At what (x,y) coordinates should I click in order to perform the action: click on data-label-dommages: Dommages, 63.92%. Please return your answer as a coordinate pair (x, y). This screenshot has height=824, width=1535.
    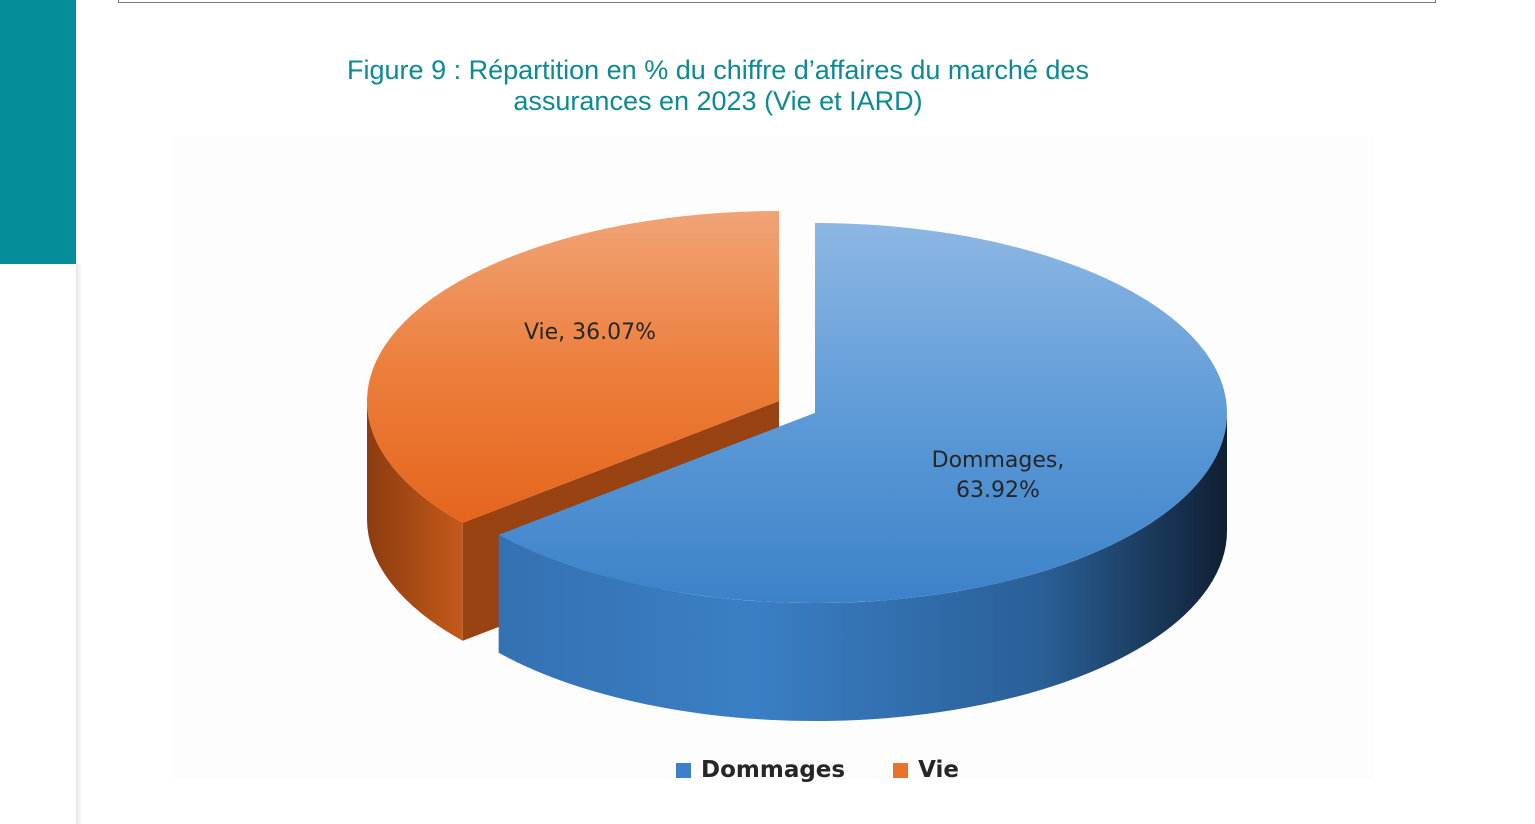
    Looking at the image, I should click on (998, 476).